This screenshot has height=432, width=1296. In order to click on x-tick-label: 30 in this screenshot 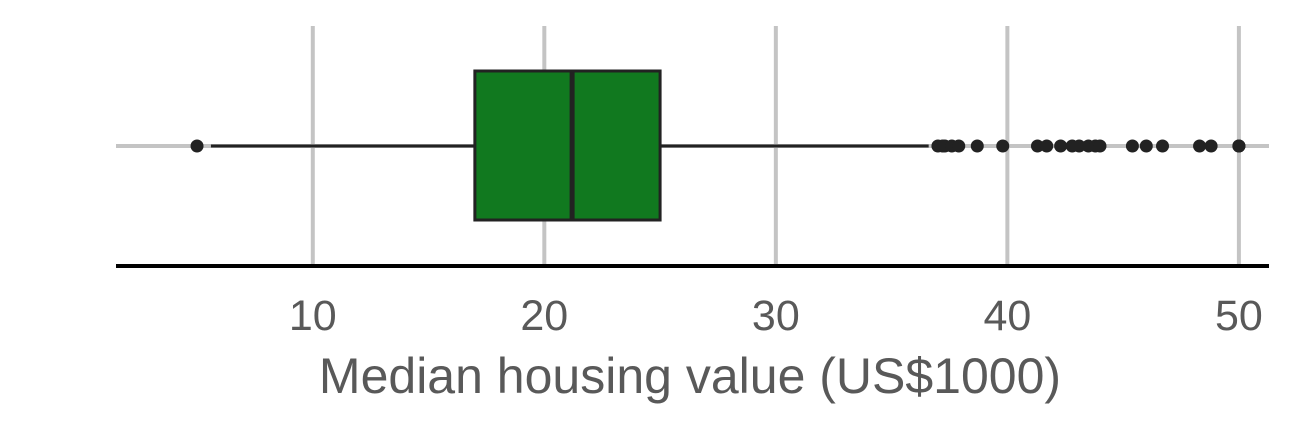, I will do `click(776, 316)`.